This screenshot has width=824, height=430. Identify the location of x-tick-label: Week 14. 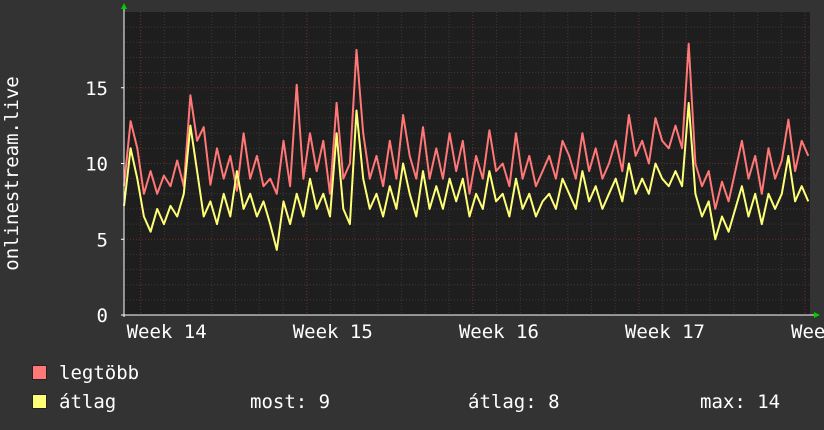
(167, 330).